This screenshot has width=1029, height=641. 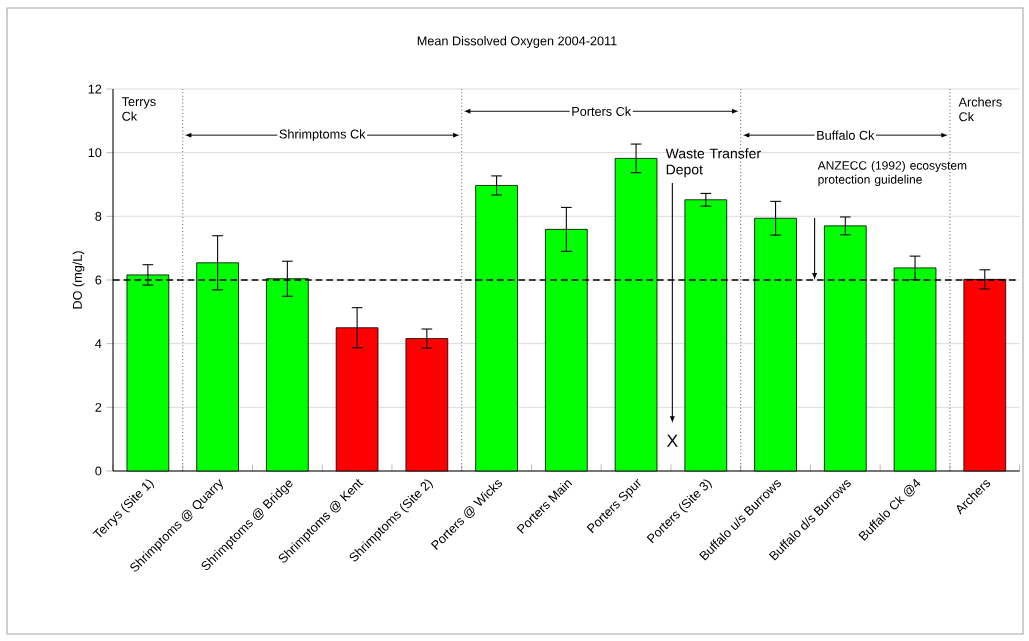 I want to click on ref-line-label: ANZECC (1992) ecosystem protection guideline, so click(x=892, y=173).